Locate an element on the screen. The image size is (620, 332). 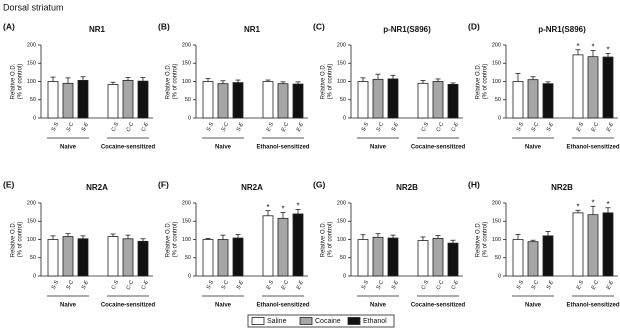
x-tick-label: E-E is located at coordinates (300, 284).